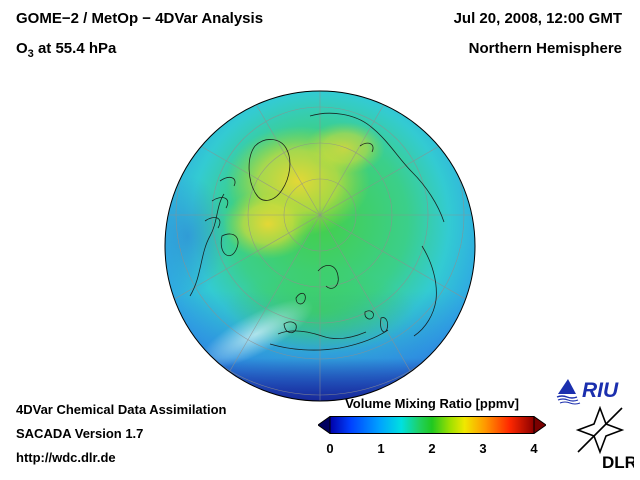 This screenshot has height=480, width=640. I want to click on colorbar, so click(432, 425).